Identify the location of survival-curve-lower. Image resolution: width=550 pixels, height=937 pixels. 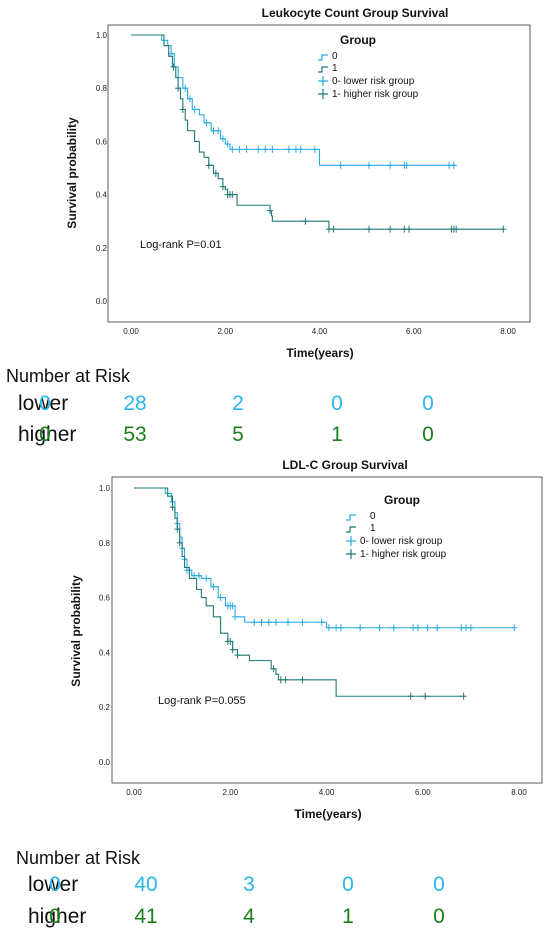
(294, 100).